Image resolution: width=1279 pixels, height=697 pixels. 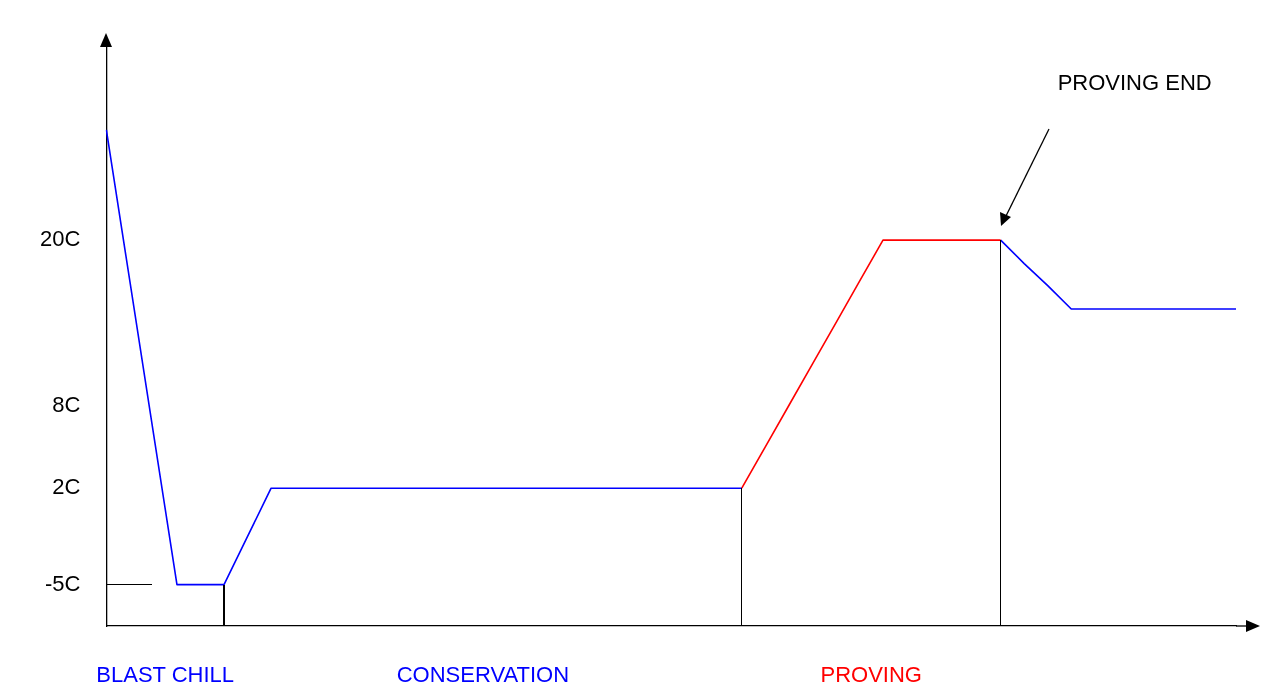 I want to click on annotation: PROVING END, so click(x=1134, y=83).